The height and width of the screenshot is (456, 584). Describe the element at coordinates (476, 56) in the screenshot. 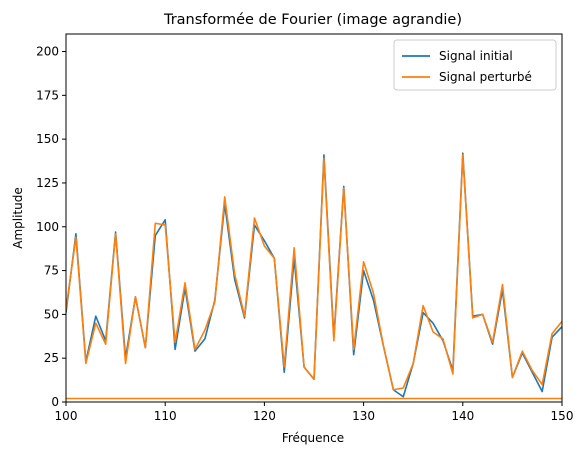

I see `legend-label: Signal initial` at that location.